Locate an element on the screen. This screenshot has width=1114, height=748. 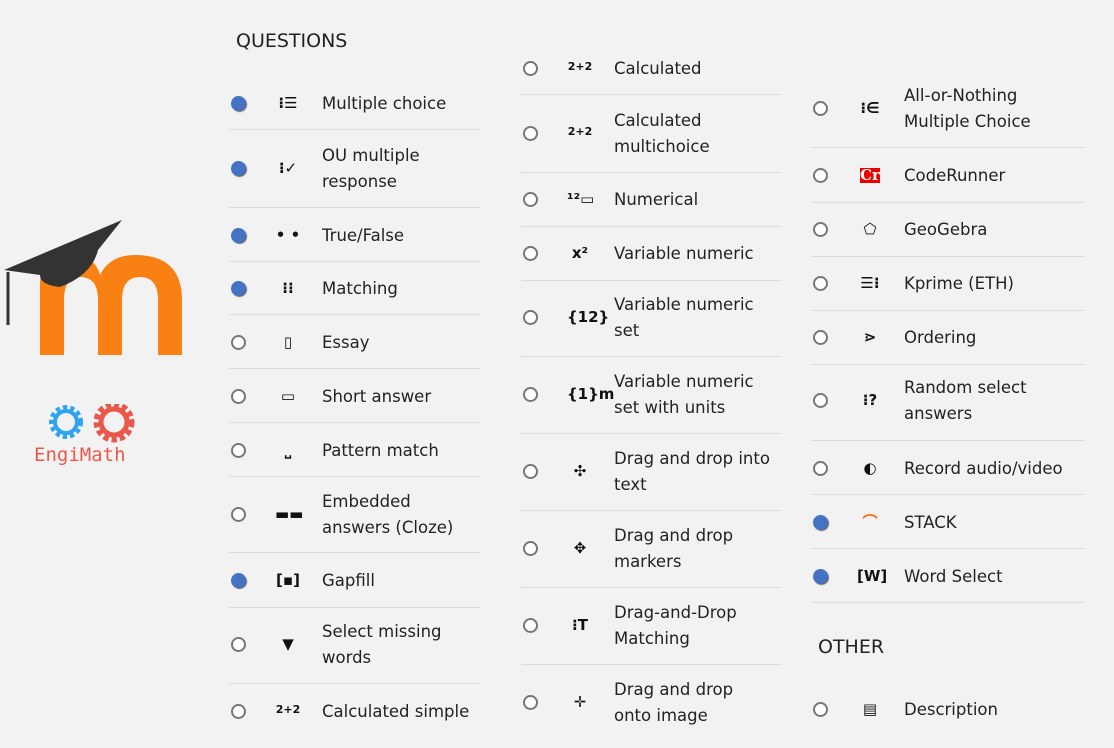
question-type-option: ⌒ STACK is located at coordinates (943, 523).